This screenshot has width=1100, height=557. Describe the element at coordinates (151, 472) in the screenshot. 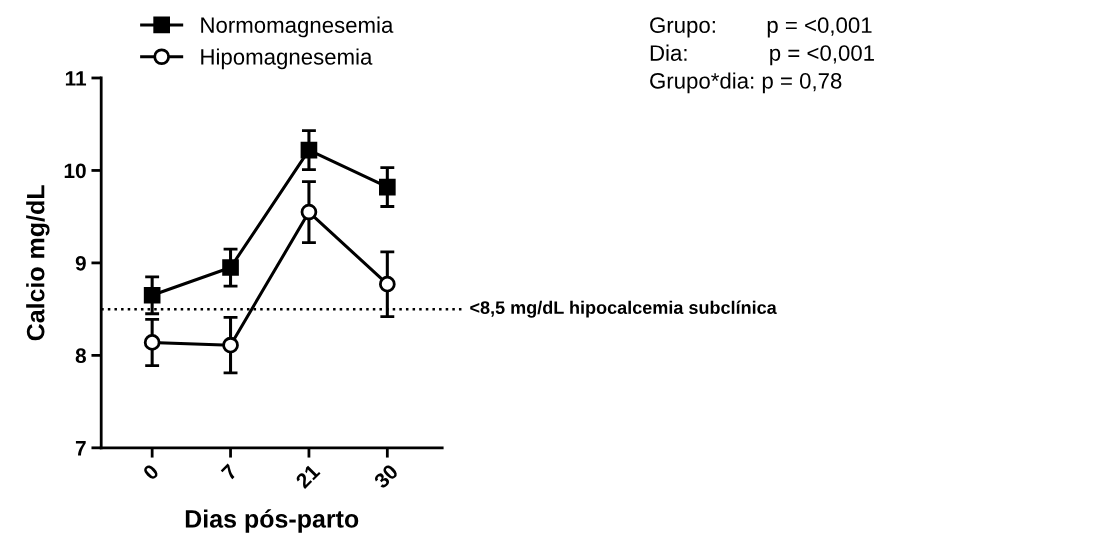

I see `x-tick-label: 0` at that location.